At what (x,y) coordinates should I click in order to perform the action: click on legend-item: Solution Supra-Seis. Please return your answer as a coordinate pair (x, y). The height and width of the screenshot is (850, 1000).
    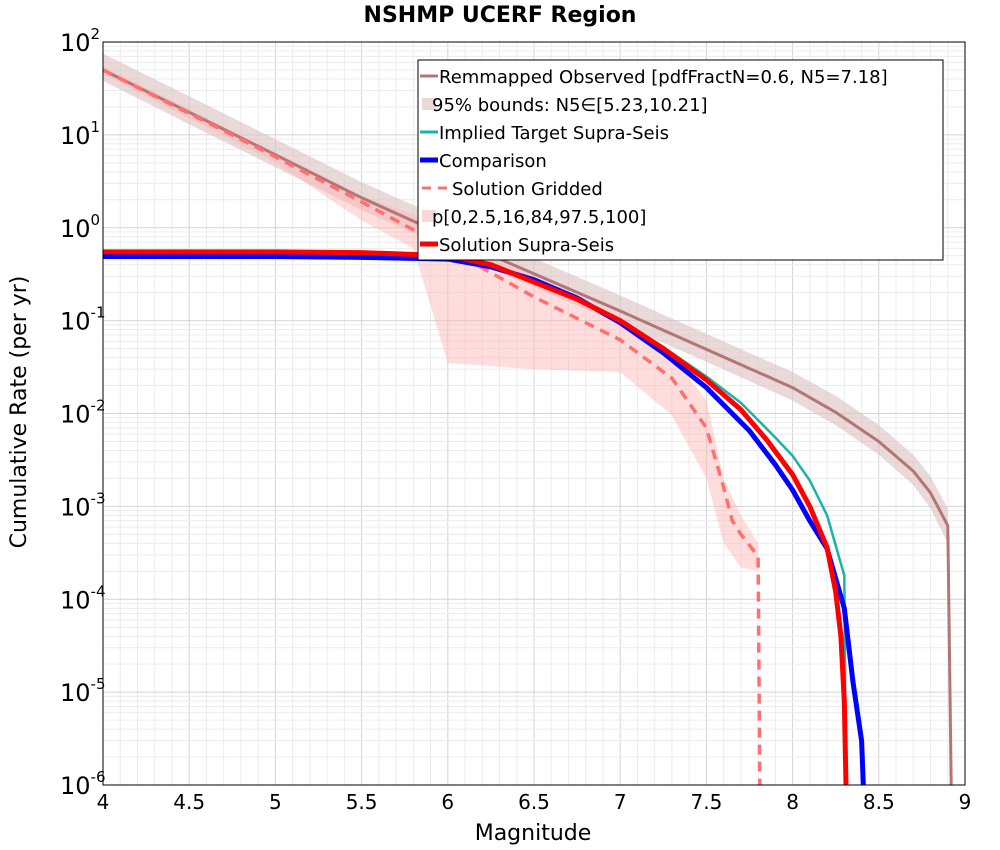
    Looking at the image, I should click on (517, 245).